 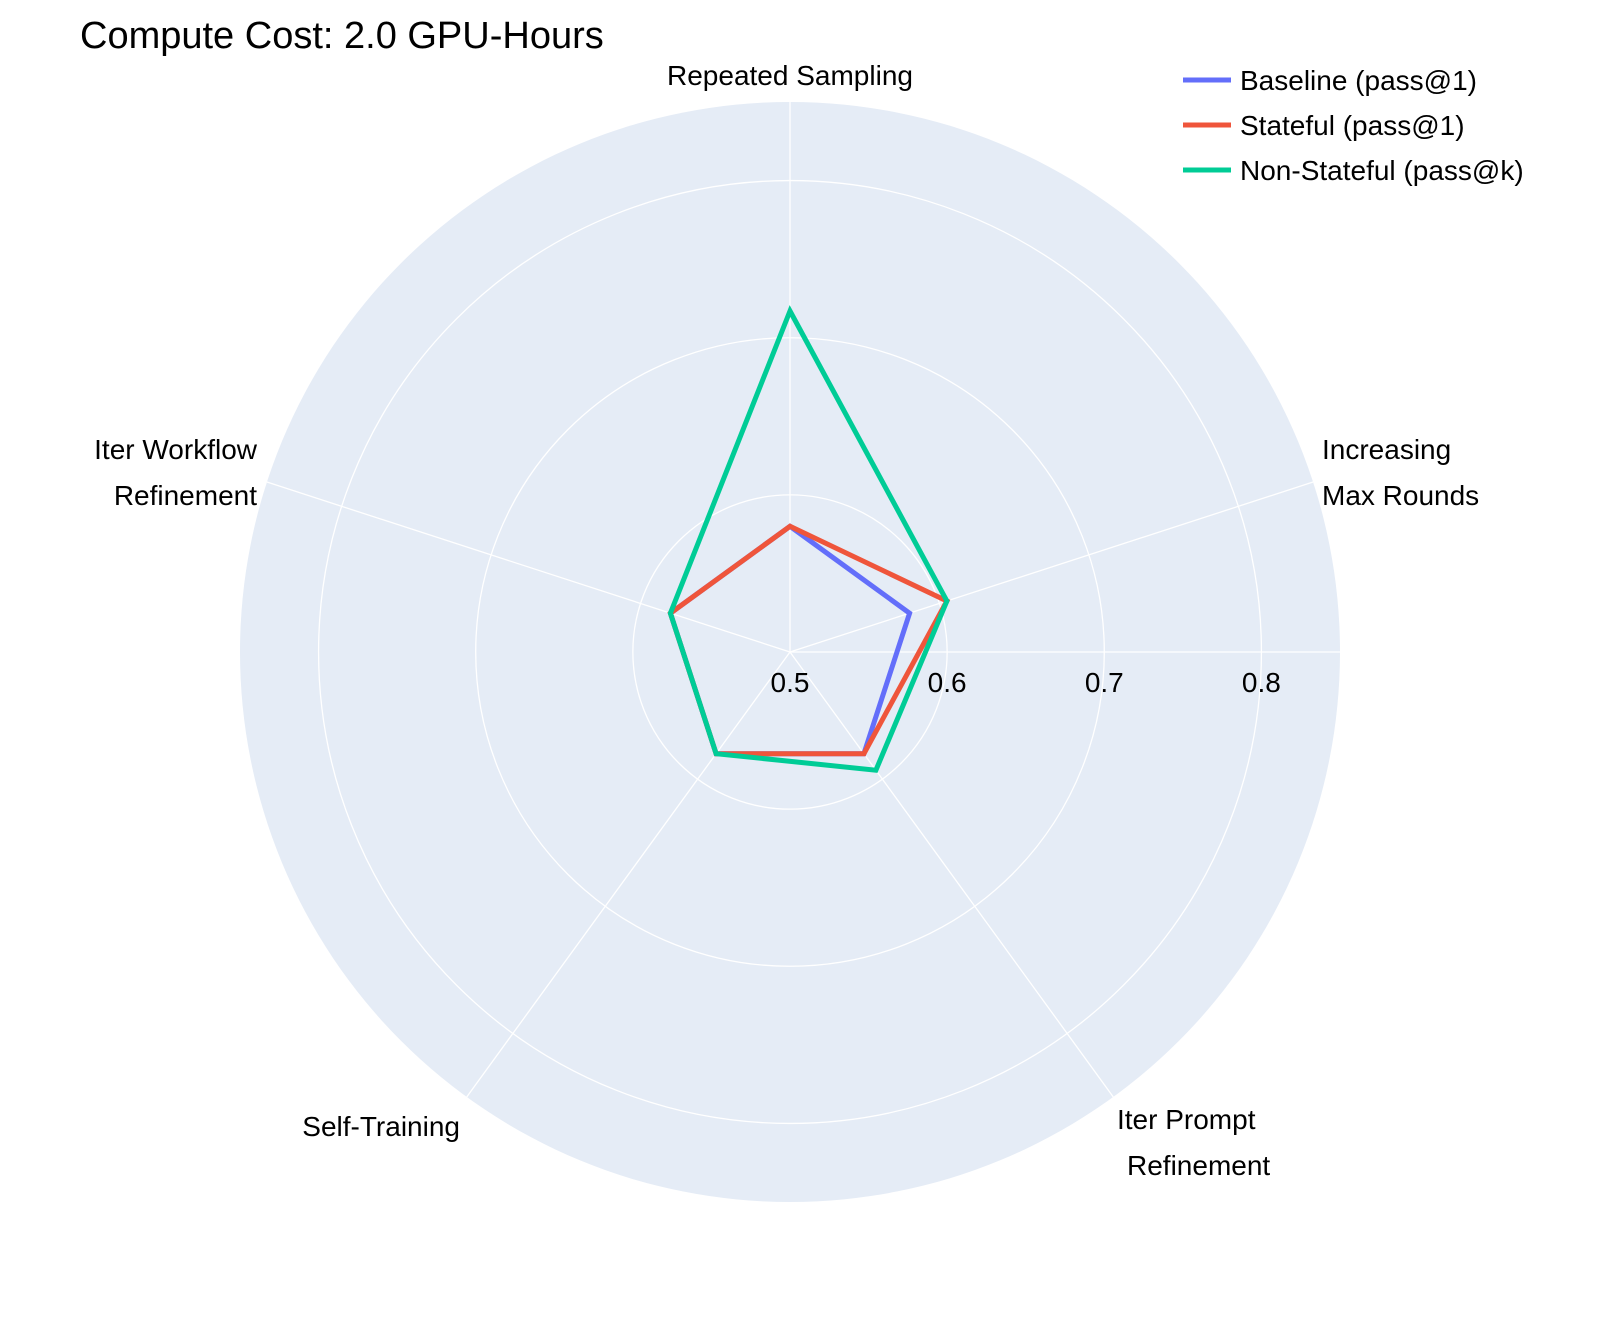 What do you see at coordinates (1104, 682) in the screenshot?
I see `radial-tick-label: 0.7` at bounding box center [1104, 682].